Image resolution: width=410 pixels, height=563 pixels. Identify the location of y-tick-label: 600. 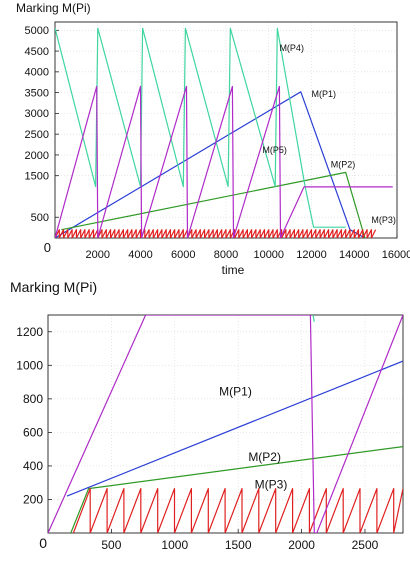
(33, 433).